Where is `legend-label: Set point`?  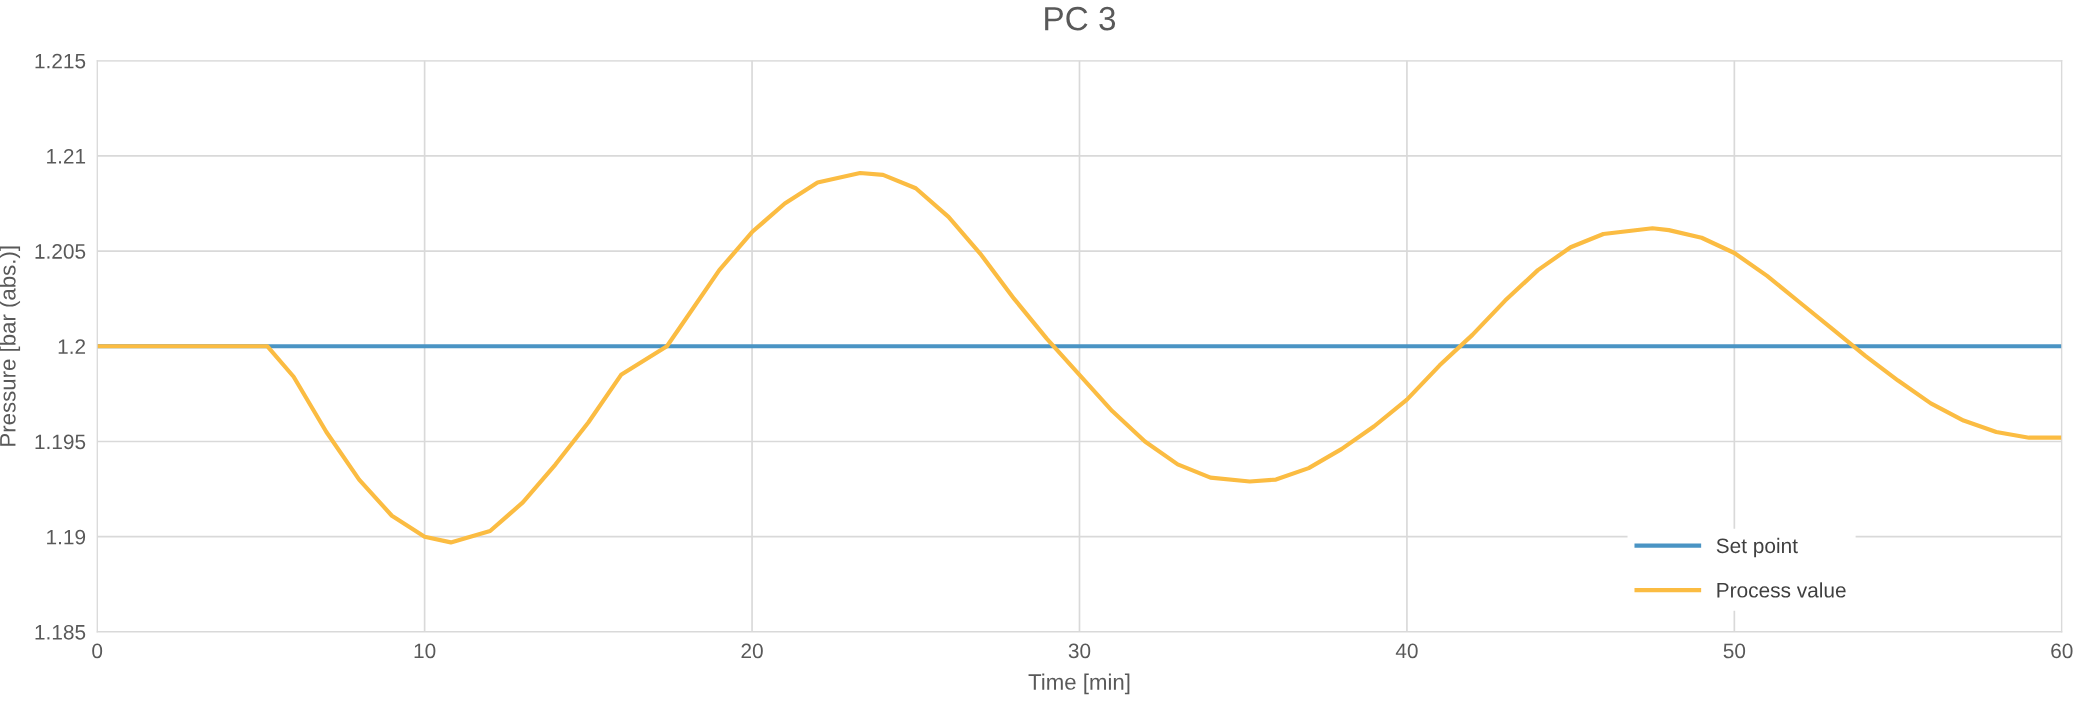
legend-label: Set point is located at coordinates (1757, 547).